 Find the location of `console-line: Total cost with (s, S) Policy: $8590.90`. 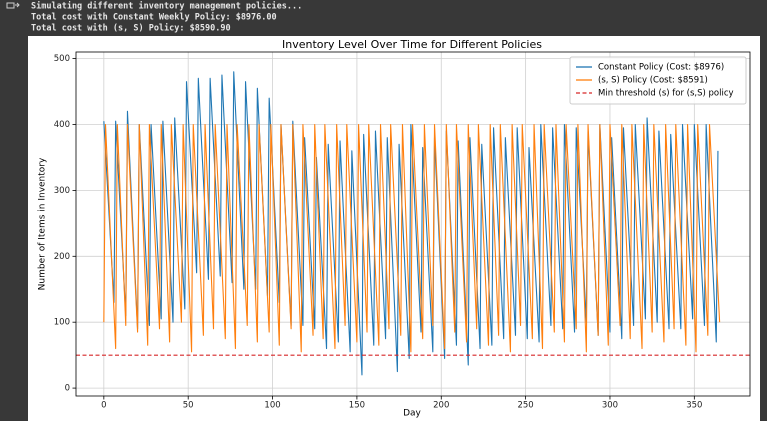

console-line: Total cost with (s, S) Policy: $8590.90 is located at coordinates (131, 28).